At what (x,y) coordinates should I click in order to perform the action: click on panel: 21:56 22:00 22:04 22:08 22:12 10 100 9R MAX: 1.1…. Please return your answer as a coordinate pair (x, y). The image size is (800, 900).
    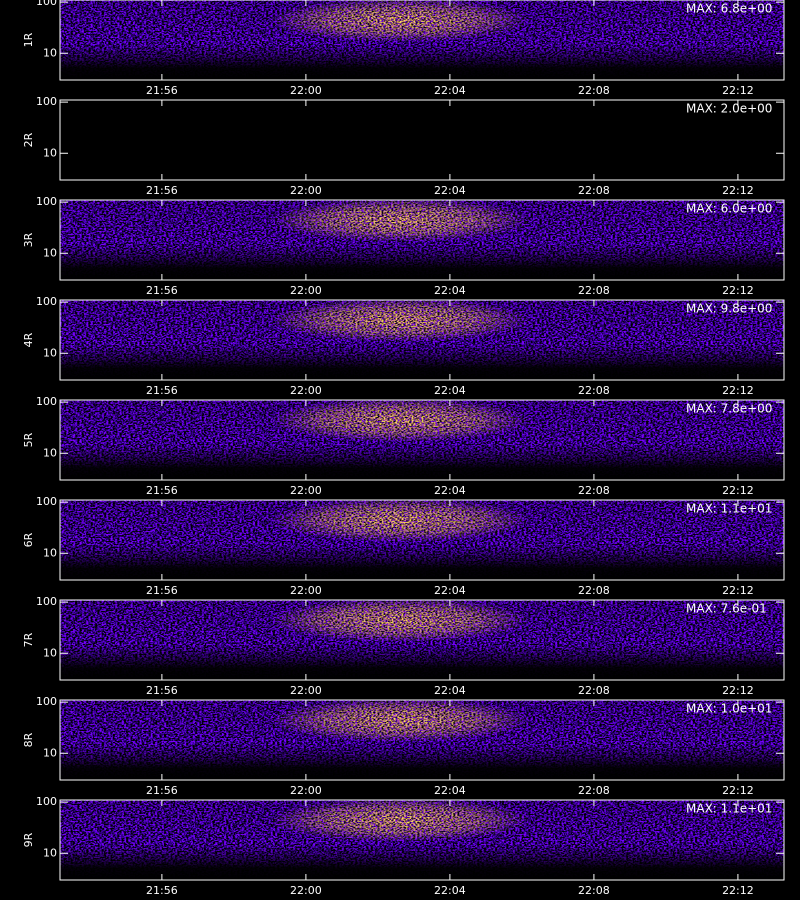
    Looking at the image, I should click on (403, 846).